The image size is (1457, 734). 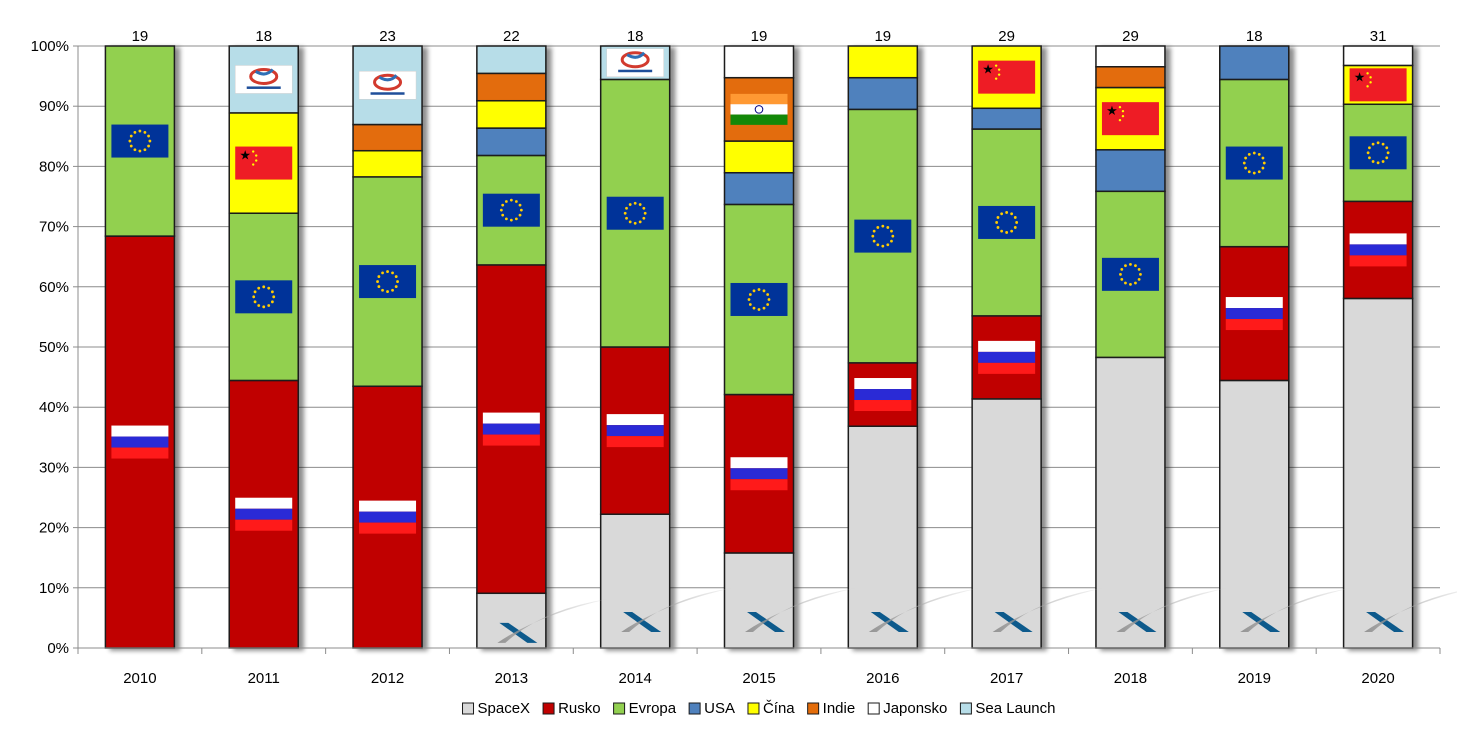 What do you see at coordinates (1296, 610) in the screenshot?
I see `spacex-logo-swoosh` at bounding box center [1296, 610].